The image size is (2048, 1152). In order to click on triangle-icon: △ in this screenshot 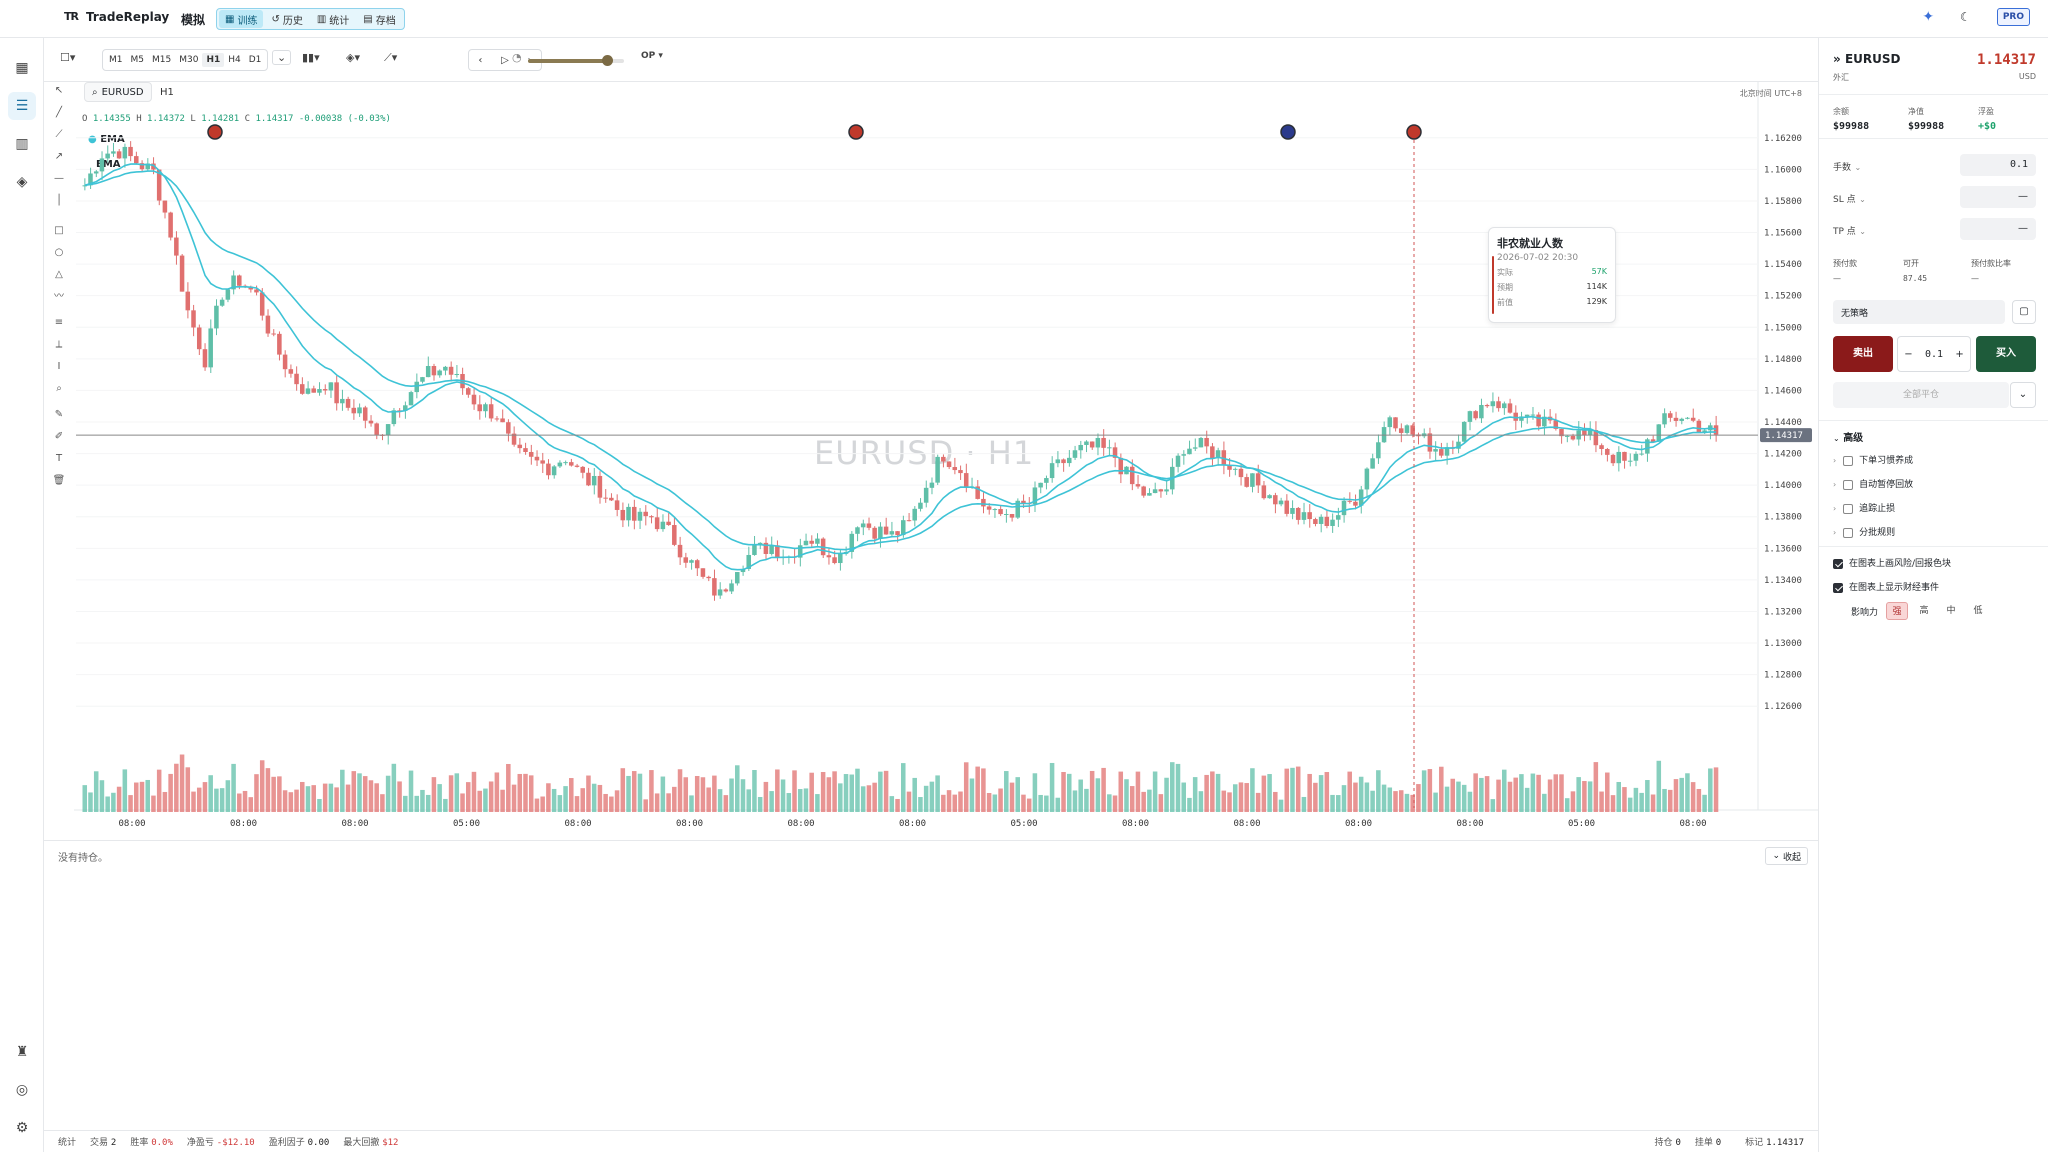, I will do `click(59, 274)`.